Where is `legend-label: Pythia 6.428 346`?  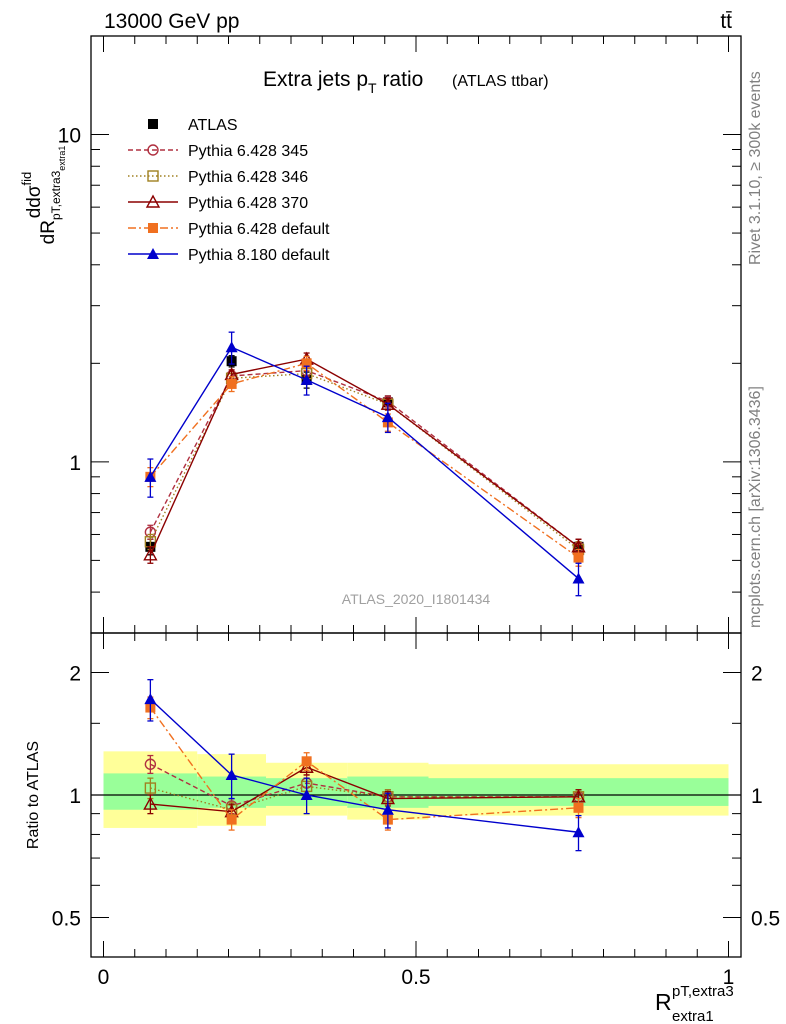 legend-label: Pythia 6.428 346 is located at coordinates (248, 177).